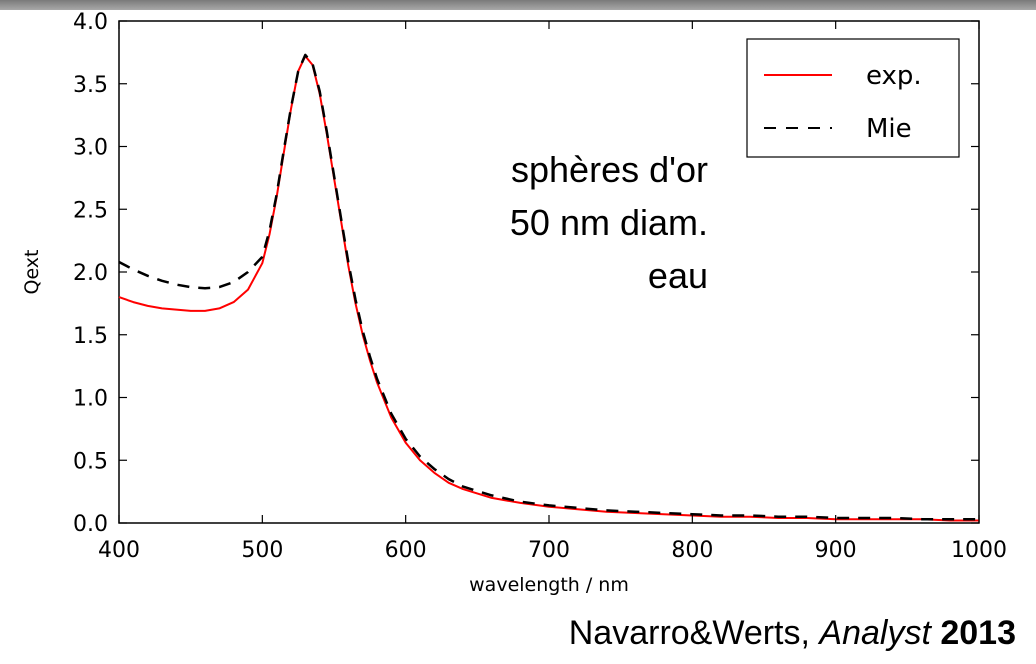 This screenshot has width=1036, height=664. Describe the element at coordinates (889, 129) in the screenshot. I see `legend-label-mie: Mie` at that location.